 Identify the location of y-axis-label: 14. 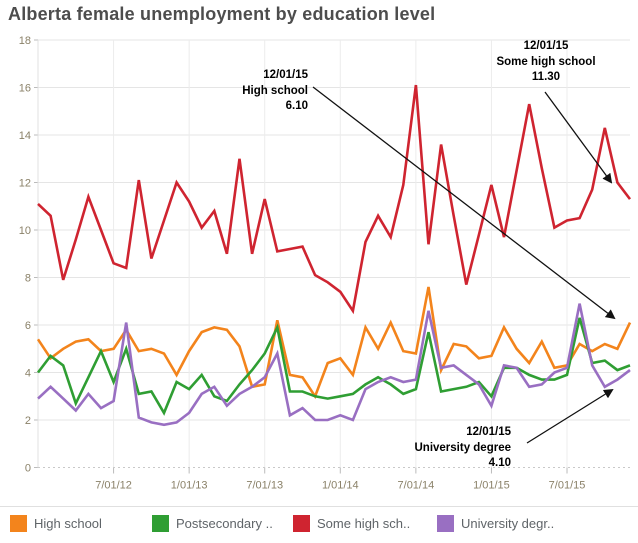
(25, 136).